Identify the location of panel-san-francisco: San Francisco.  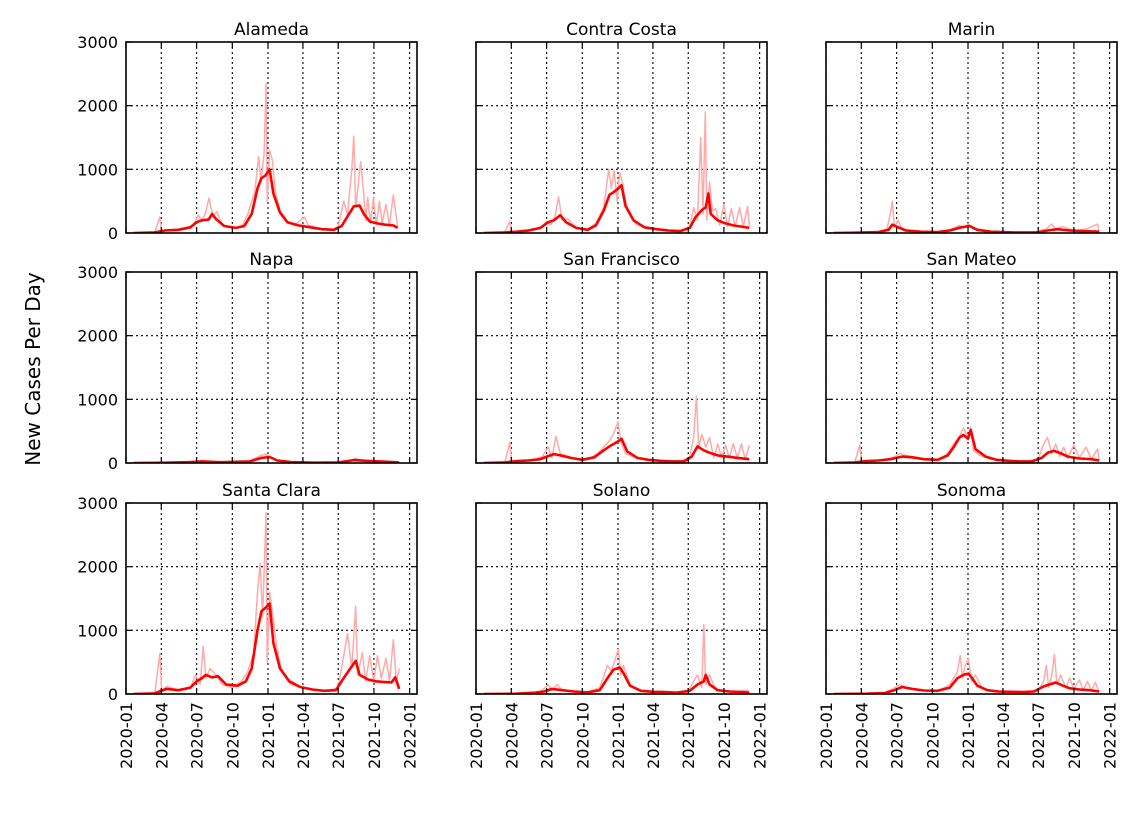
(621, 357).